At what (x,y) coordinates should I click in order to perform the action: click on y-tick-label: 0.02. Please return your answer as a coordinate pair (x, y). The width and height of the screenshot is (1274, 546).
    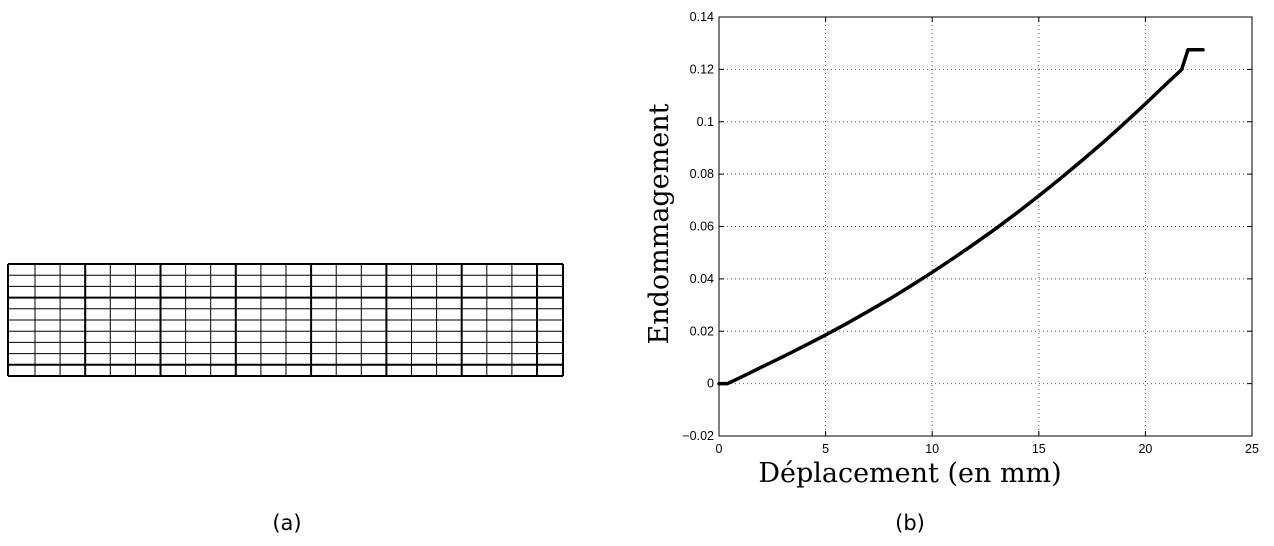
    Looking at the image, I should click on (702, 331).